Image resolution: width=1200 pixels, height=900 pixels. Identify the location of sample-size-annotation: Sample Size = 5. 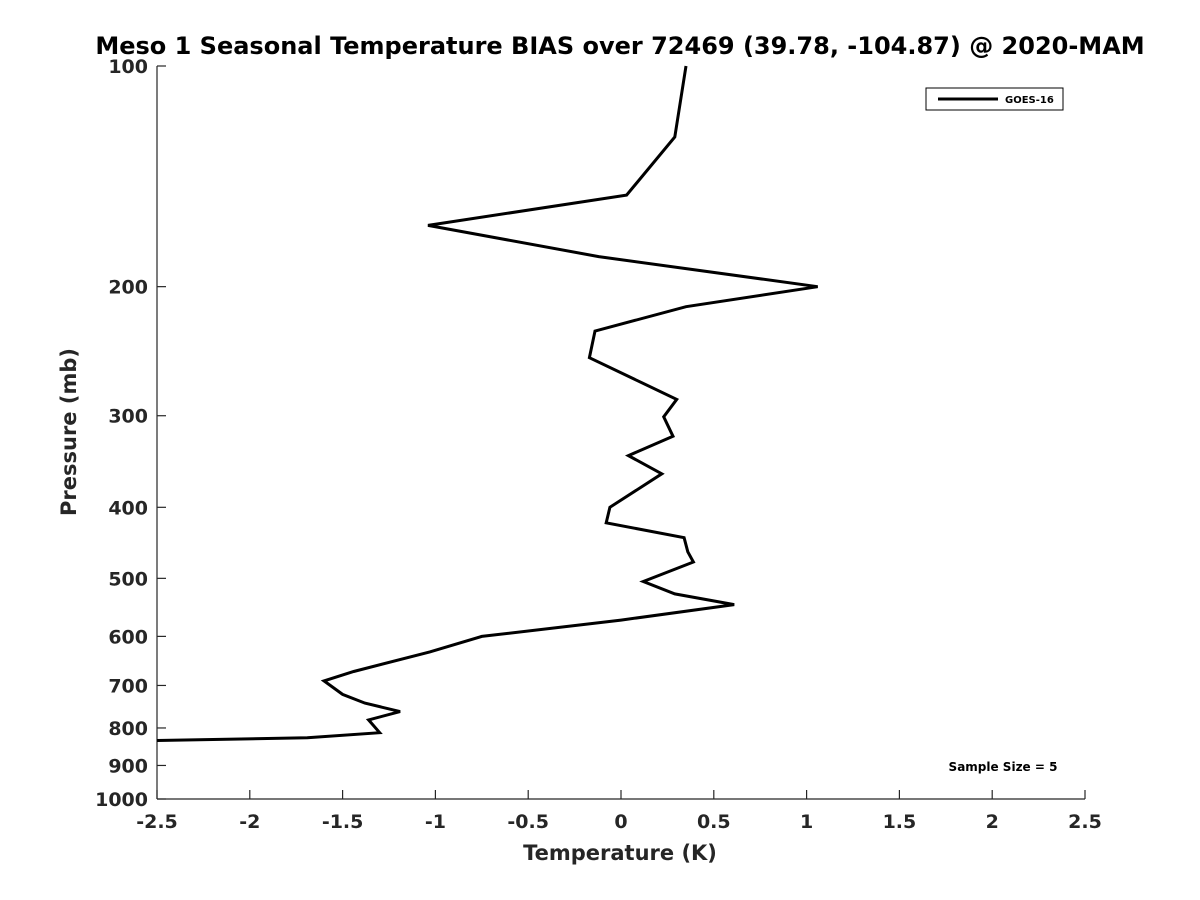
(1003, 767).